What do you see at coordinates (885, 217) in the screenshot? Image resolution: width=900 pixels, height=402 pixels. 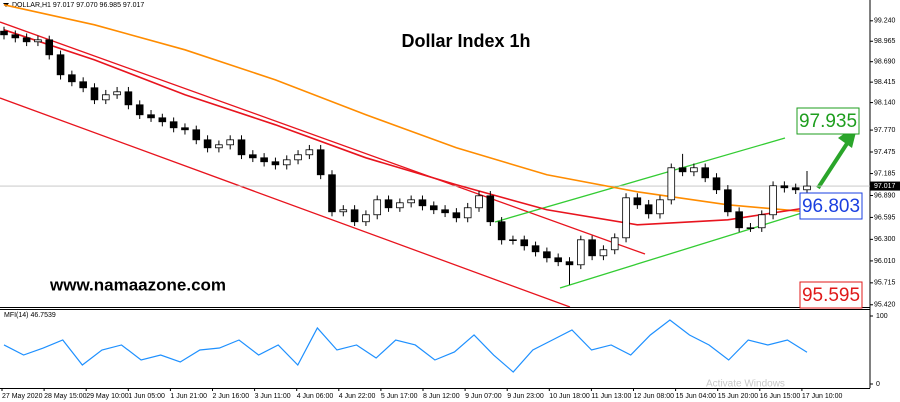 I see `y-tick-label: 96.595` at bounding box center [885, 217].